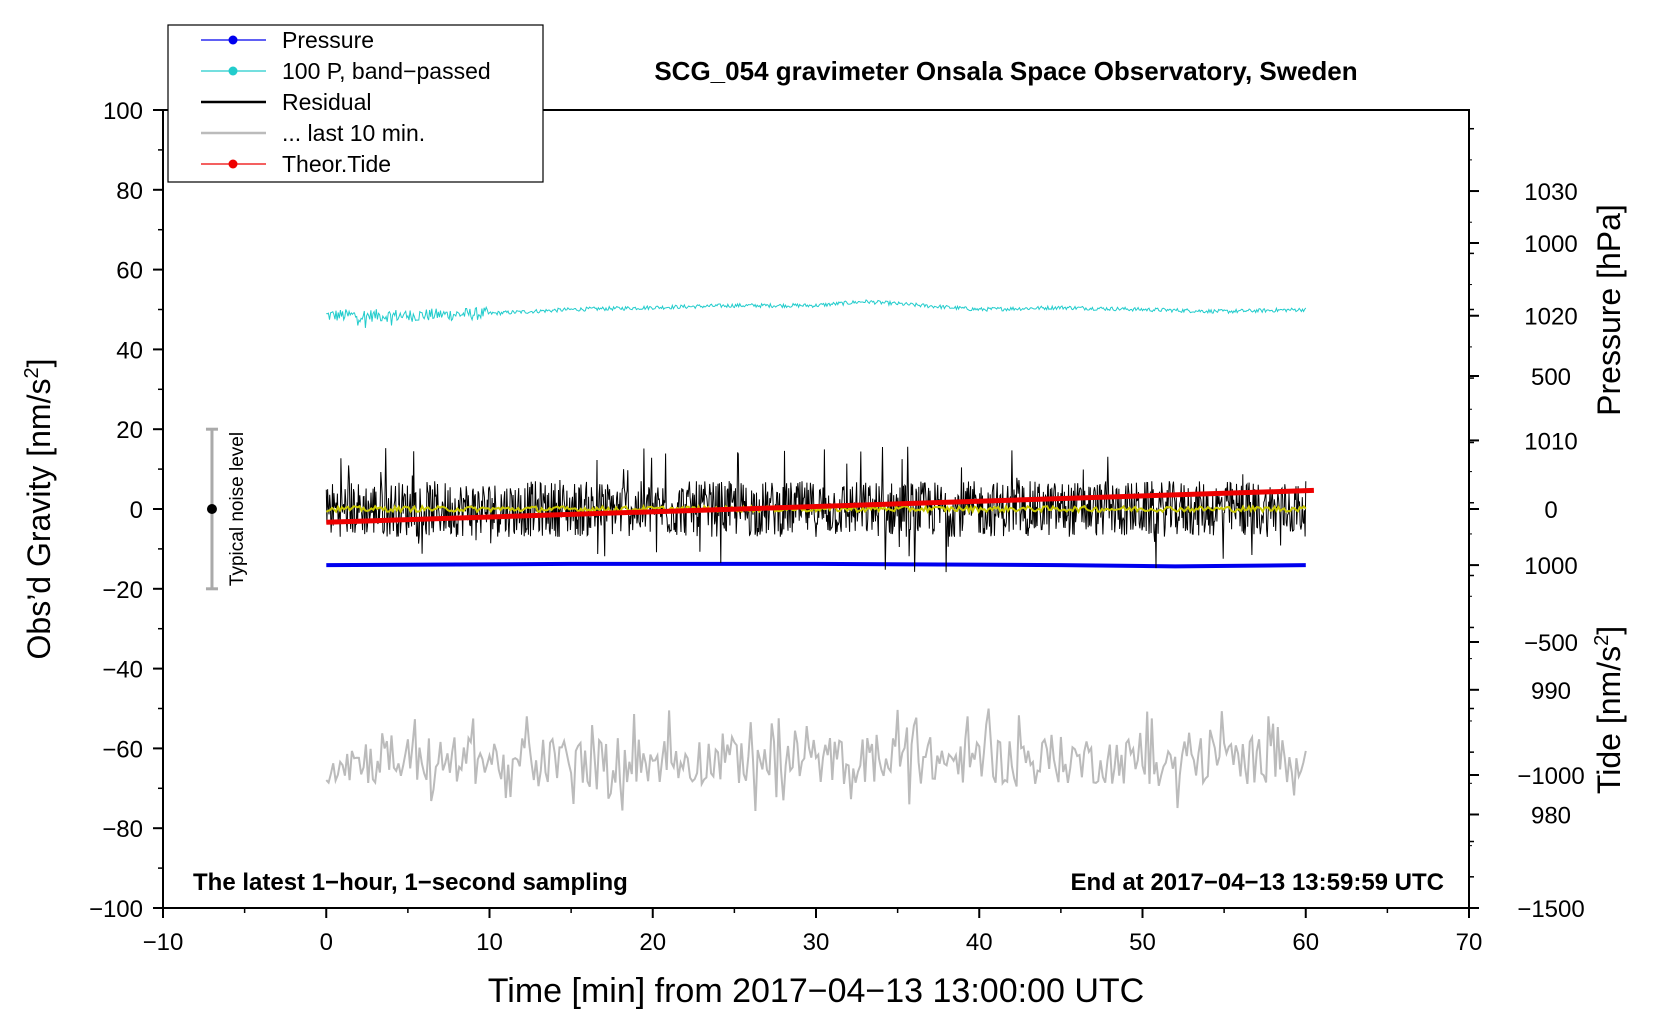 This screenshot has height=1025, width=1660. Describe the element at coordinates (326, 942) in the screenshot. I see `x-tick-label: 0` at that location.